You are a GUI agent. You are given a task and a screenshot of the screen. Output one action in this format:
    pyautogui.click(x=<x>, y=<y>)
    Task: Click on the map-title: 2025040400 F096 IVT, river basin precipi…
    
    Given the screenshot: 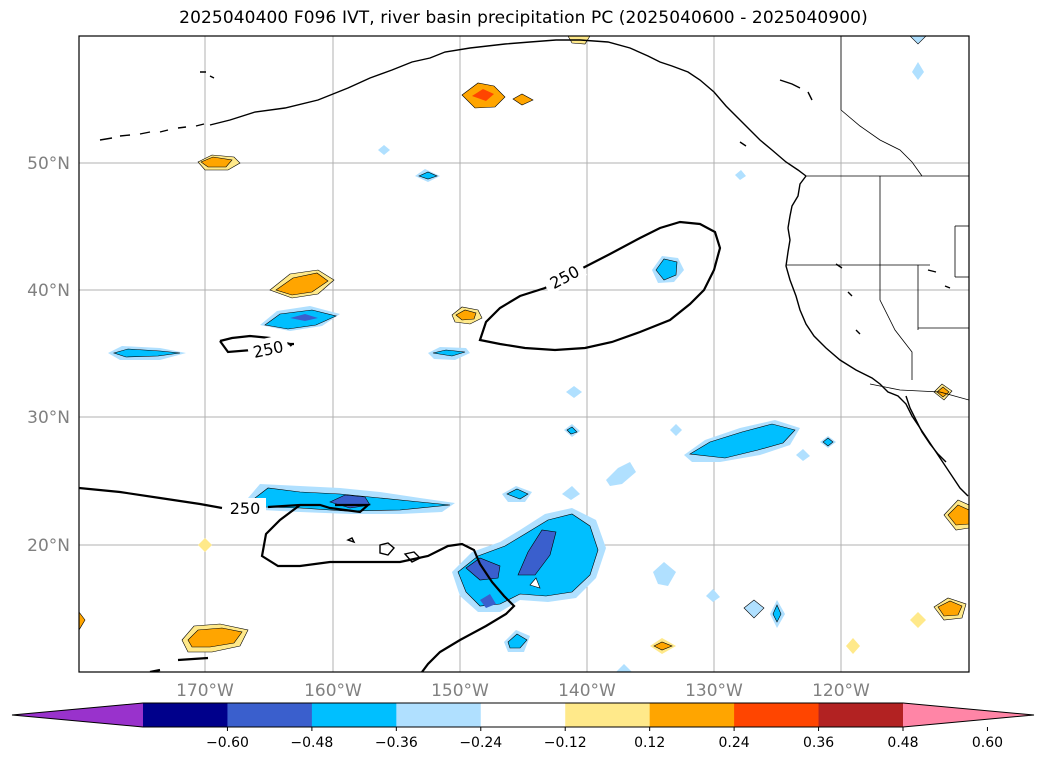 What is the action you would take?
    pyautogui.click(x=523, y=18)
    